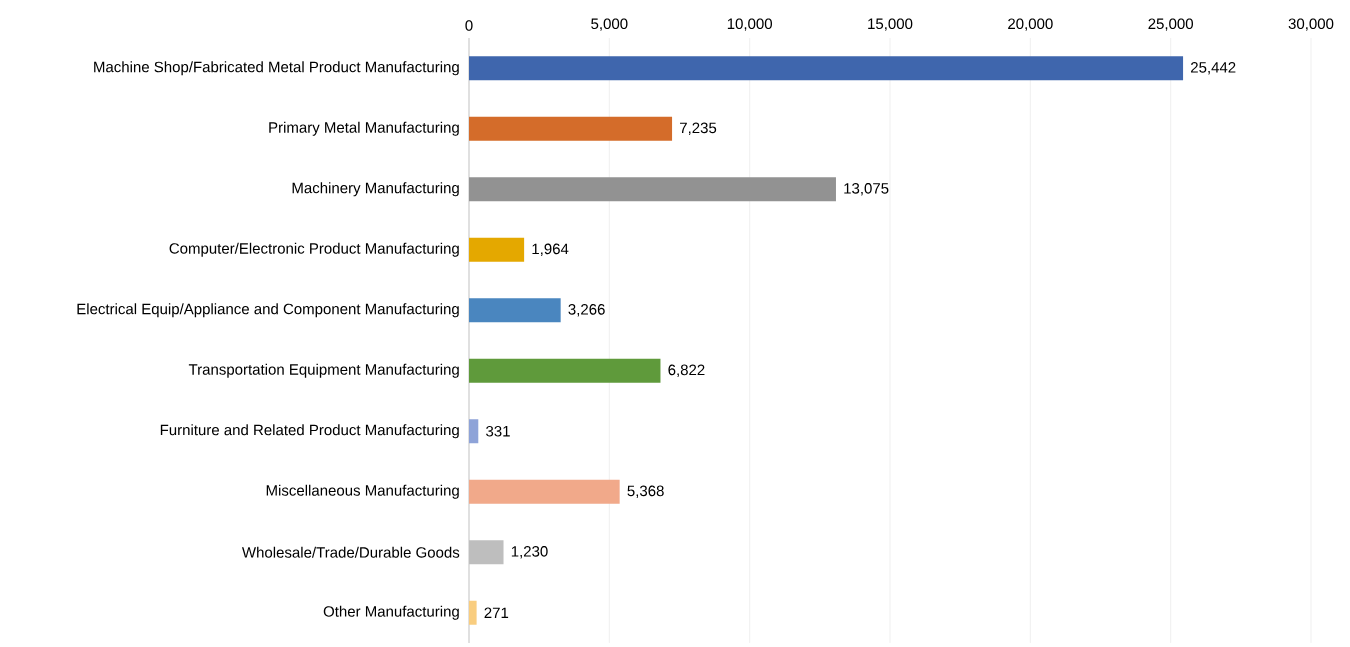  Describe the element at coordinates (350, 552) in the screenshot. I see `y-tick-label: Wholesale/Trade/Durable Goods` at that location.